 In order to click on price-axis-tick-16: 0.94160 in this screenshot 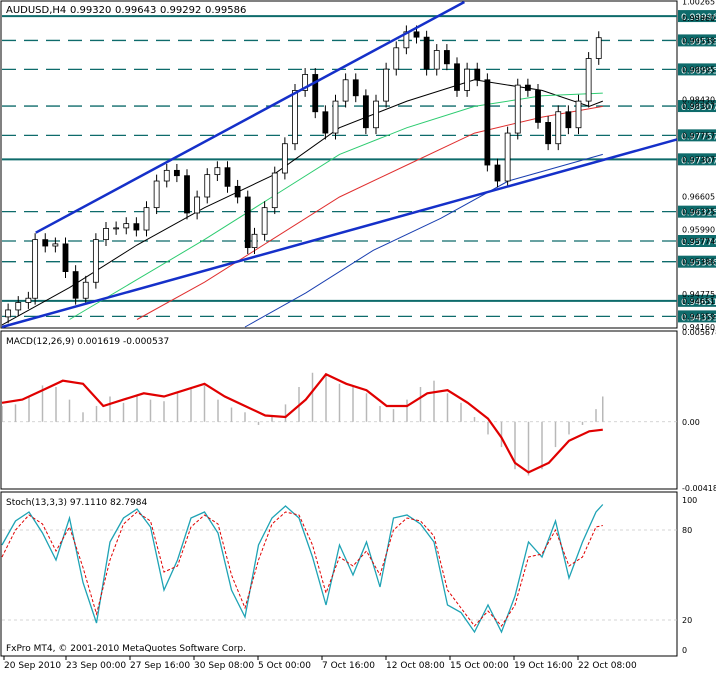, I will do `click(698, 327)`.